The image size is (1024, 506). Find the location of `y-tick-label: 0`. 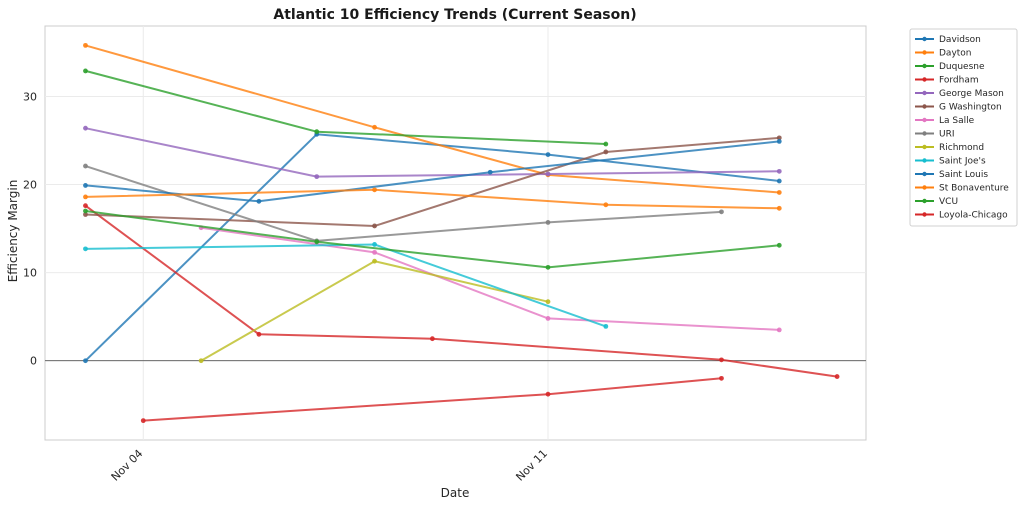

y-tick-label: 0 is located at coordinates (33, 361).